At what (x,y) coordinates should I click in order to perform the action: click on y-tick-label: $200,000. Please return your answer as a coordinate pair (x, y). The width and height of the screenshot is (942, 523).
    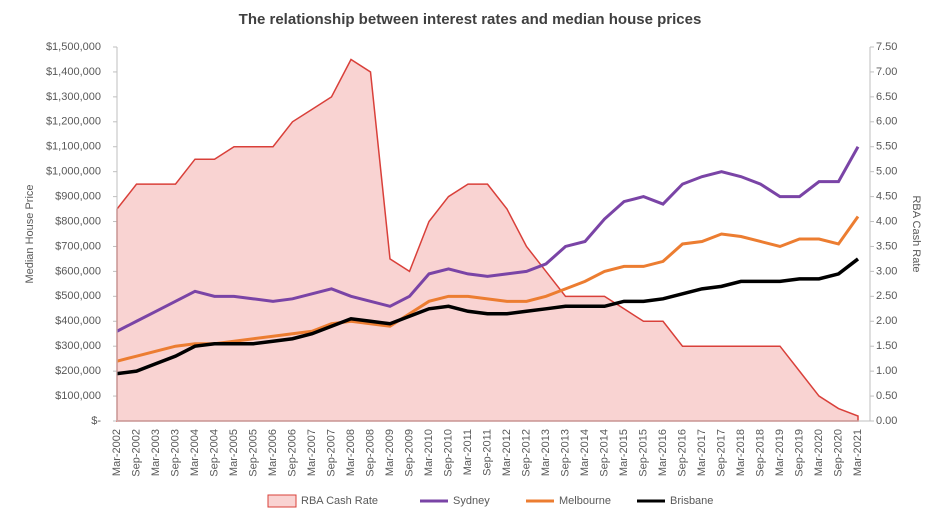
    Looking at the image, I should click on (78, 371).